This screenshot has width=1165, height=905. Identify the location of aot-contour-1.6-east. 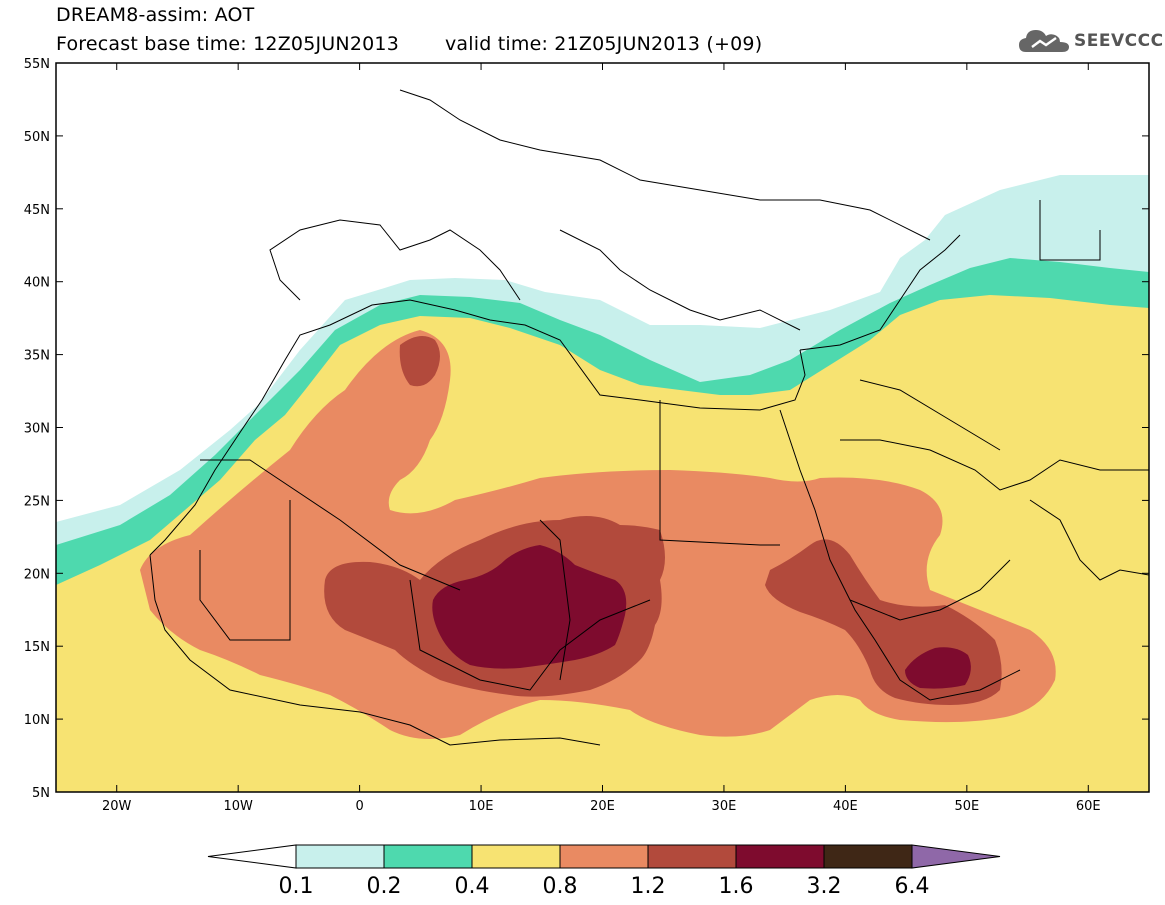
(938, 668).